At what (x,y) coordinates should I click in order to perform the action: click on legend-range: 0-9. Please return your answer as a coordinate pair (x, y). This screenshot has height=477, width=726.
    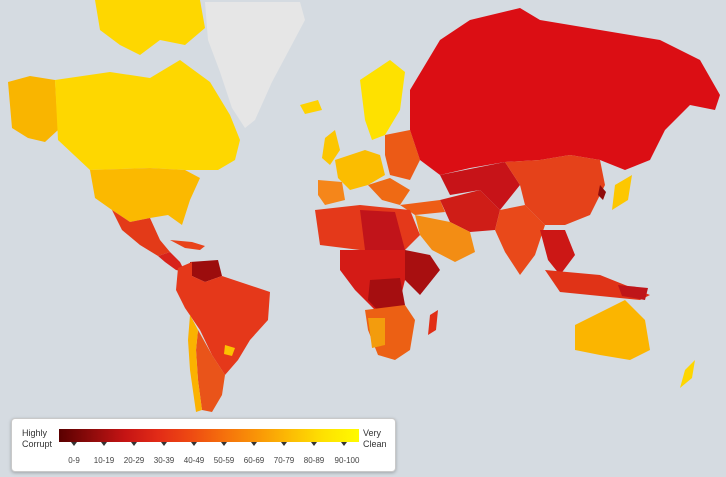
    Looking at the image, I should click on (74, 460).